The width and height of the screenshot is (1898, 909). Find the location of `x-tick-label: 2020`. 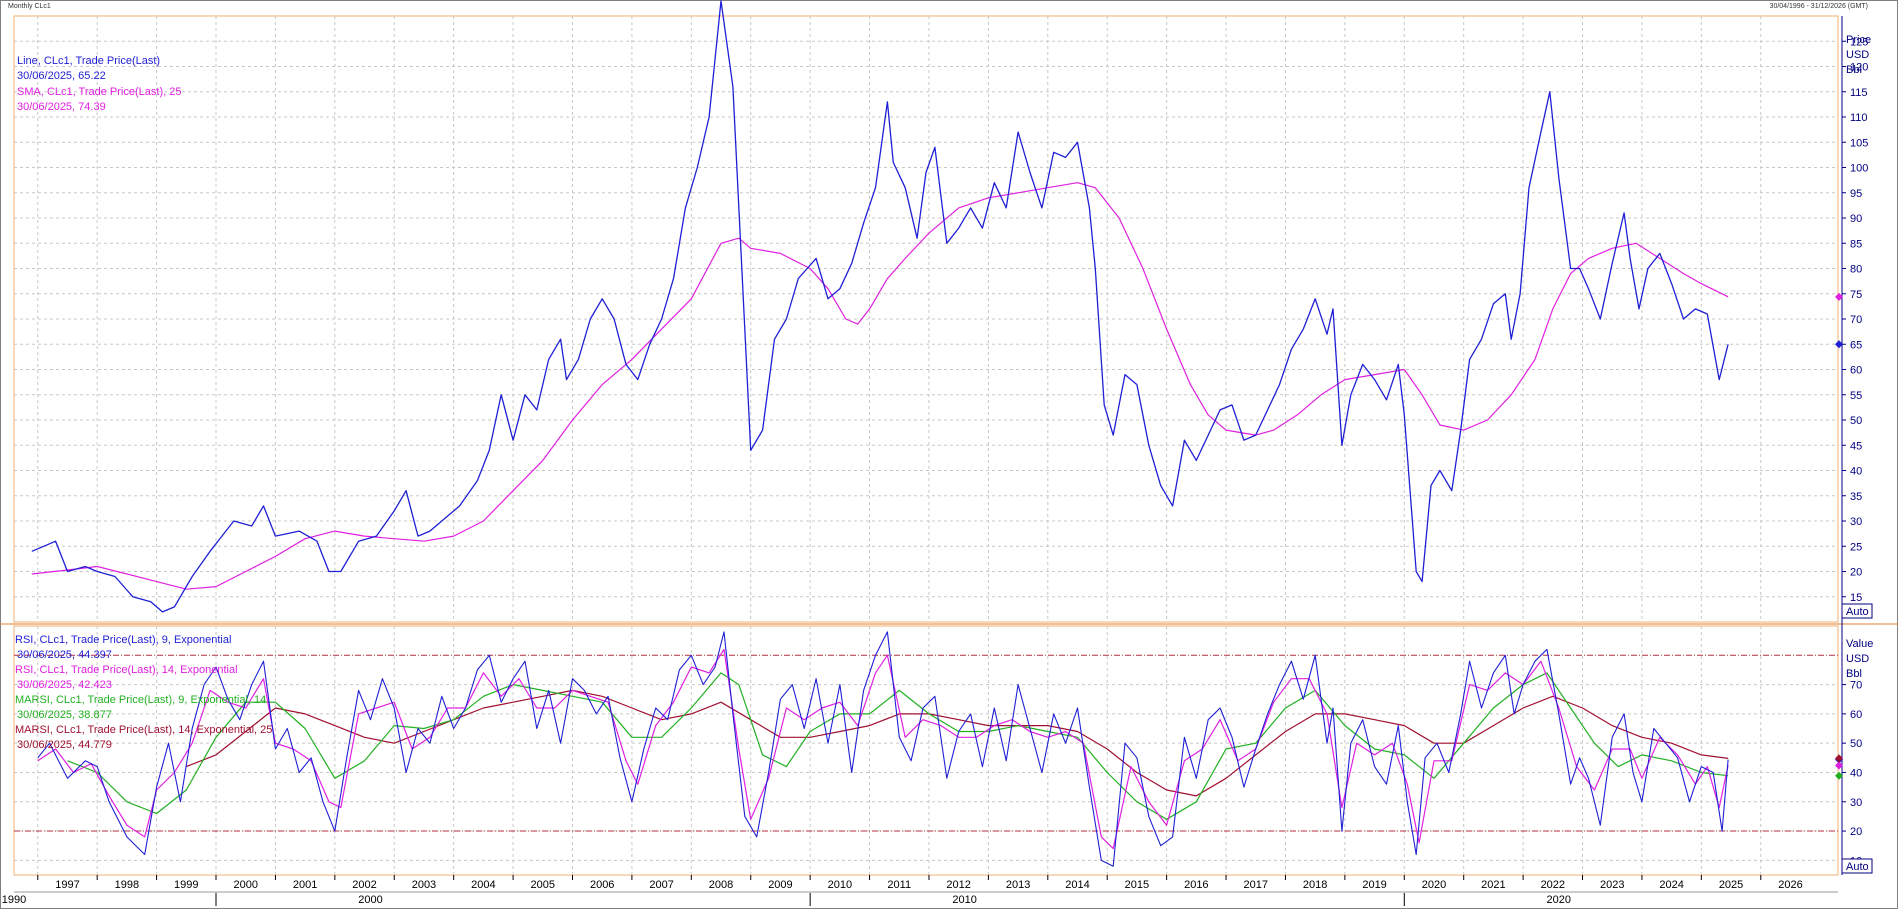

x-tick-label: 2020 is located at coordinates (1434, 885).